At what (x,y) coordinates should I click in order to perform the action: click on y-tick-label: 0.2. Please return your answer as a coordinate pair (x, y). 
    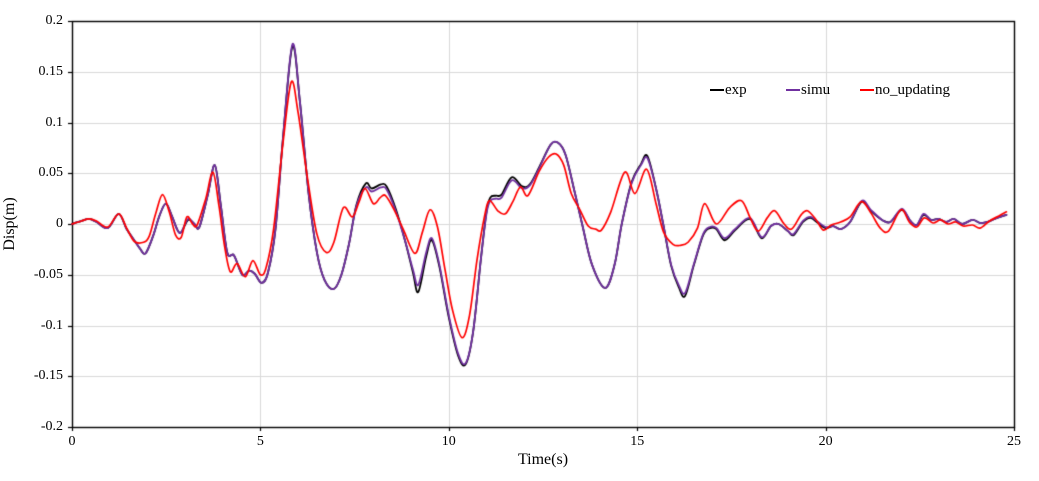
    Looking at the image, I should click on (54, 20).